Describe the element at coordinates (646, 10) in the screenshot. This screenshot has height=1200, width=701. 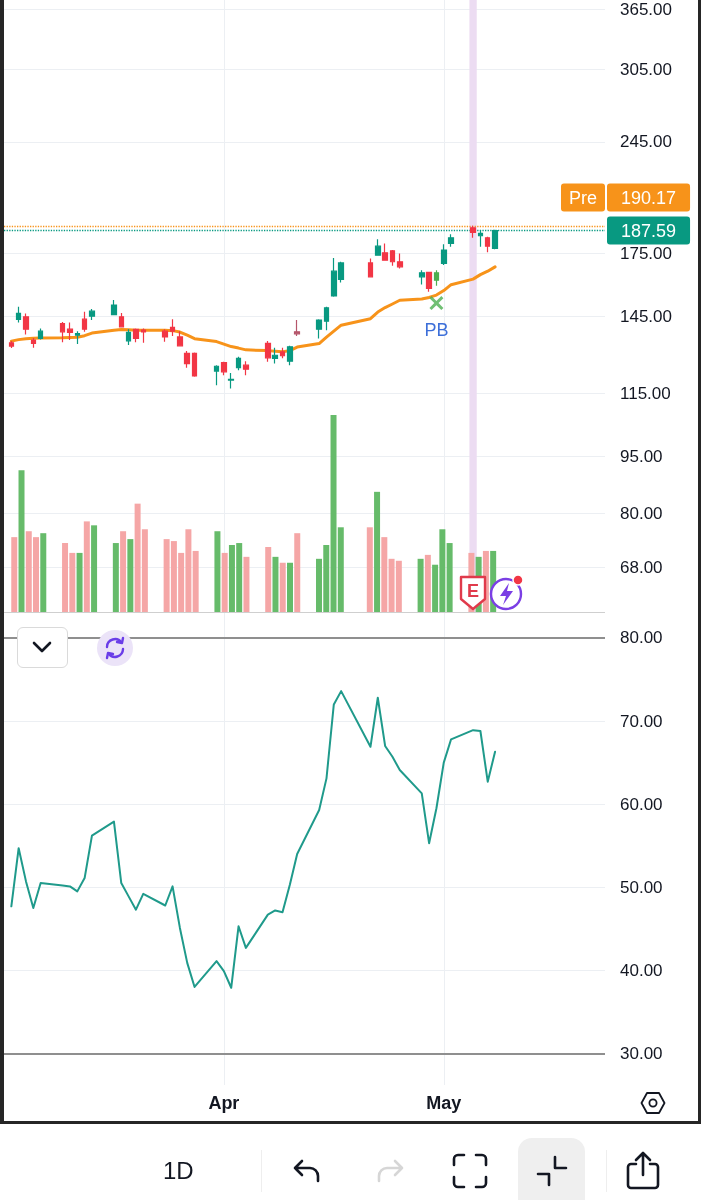
I see `y-tick-label: 365.00` at that location.